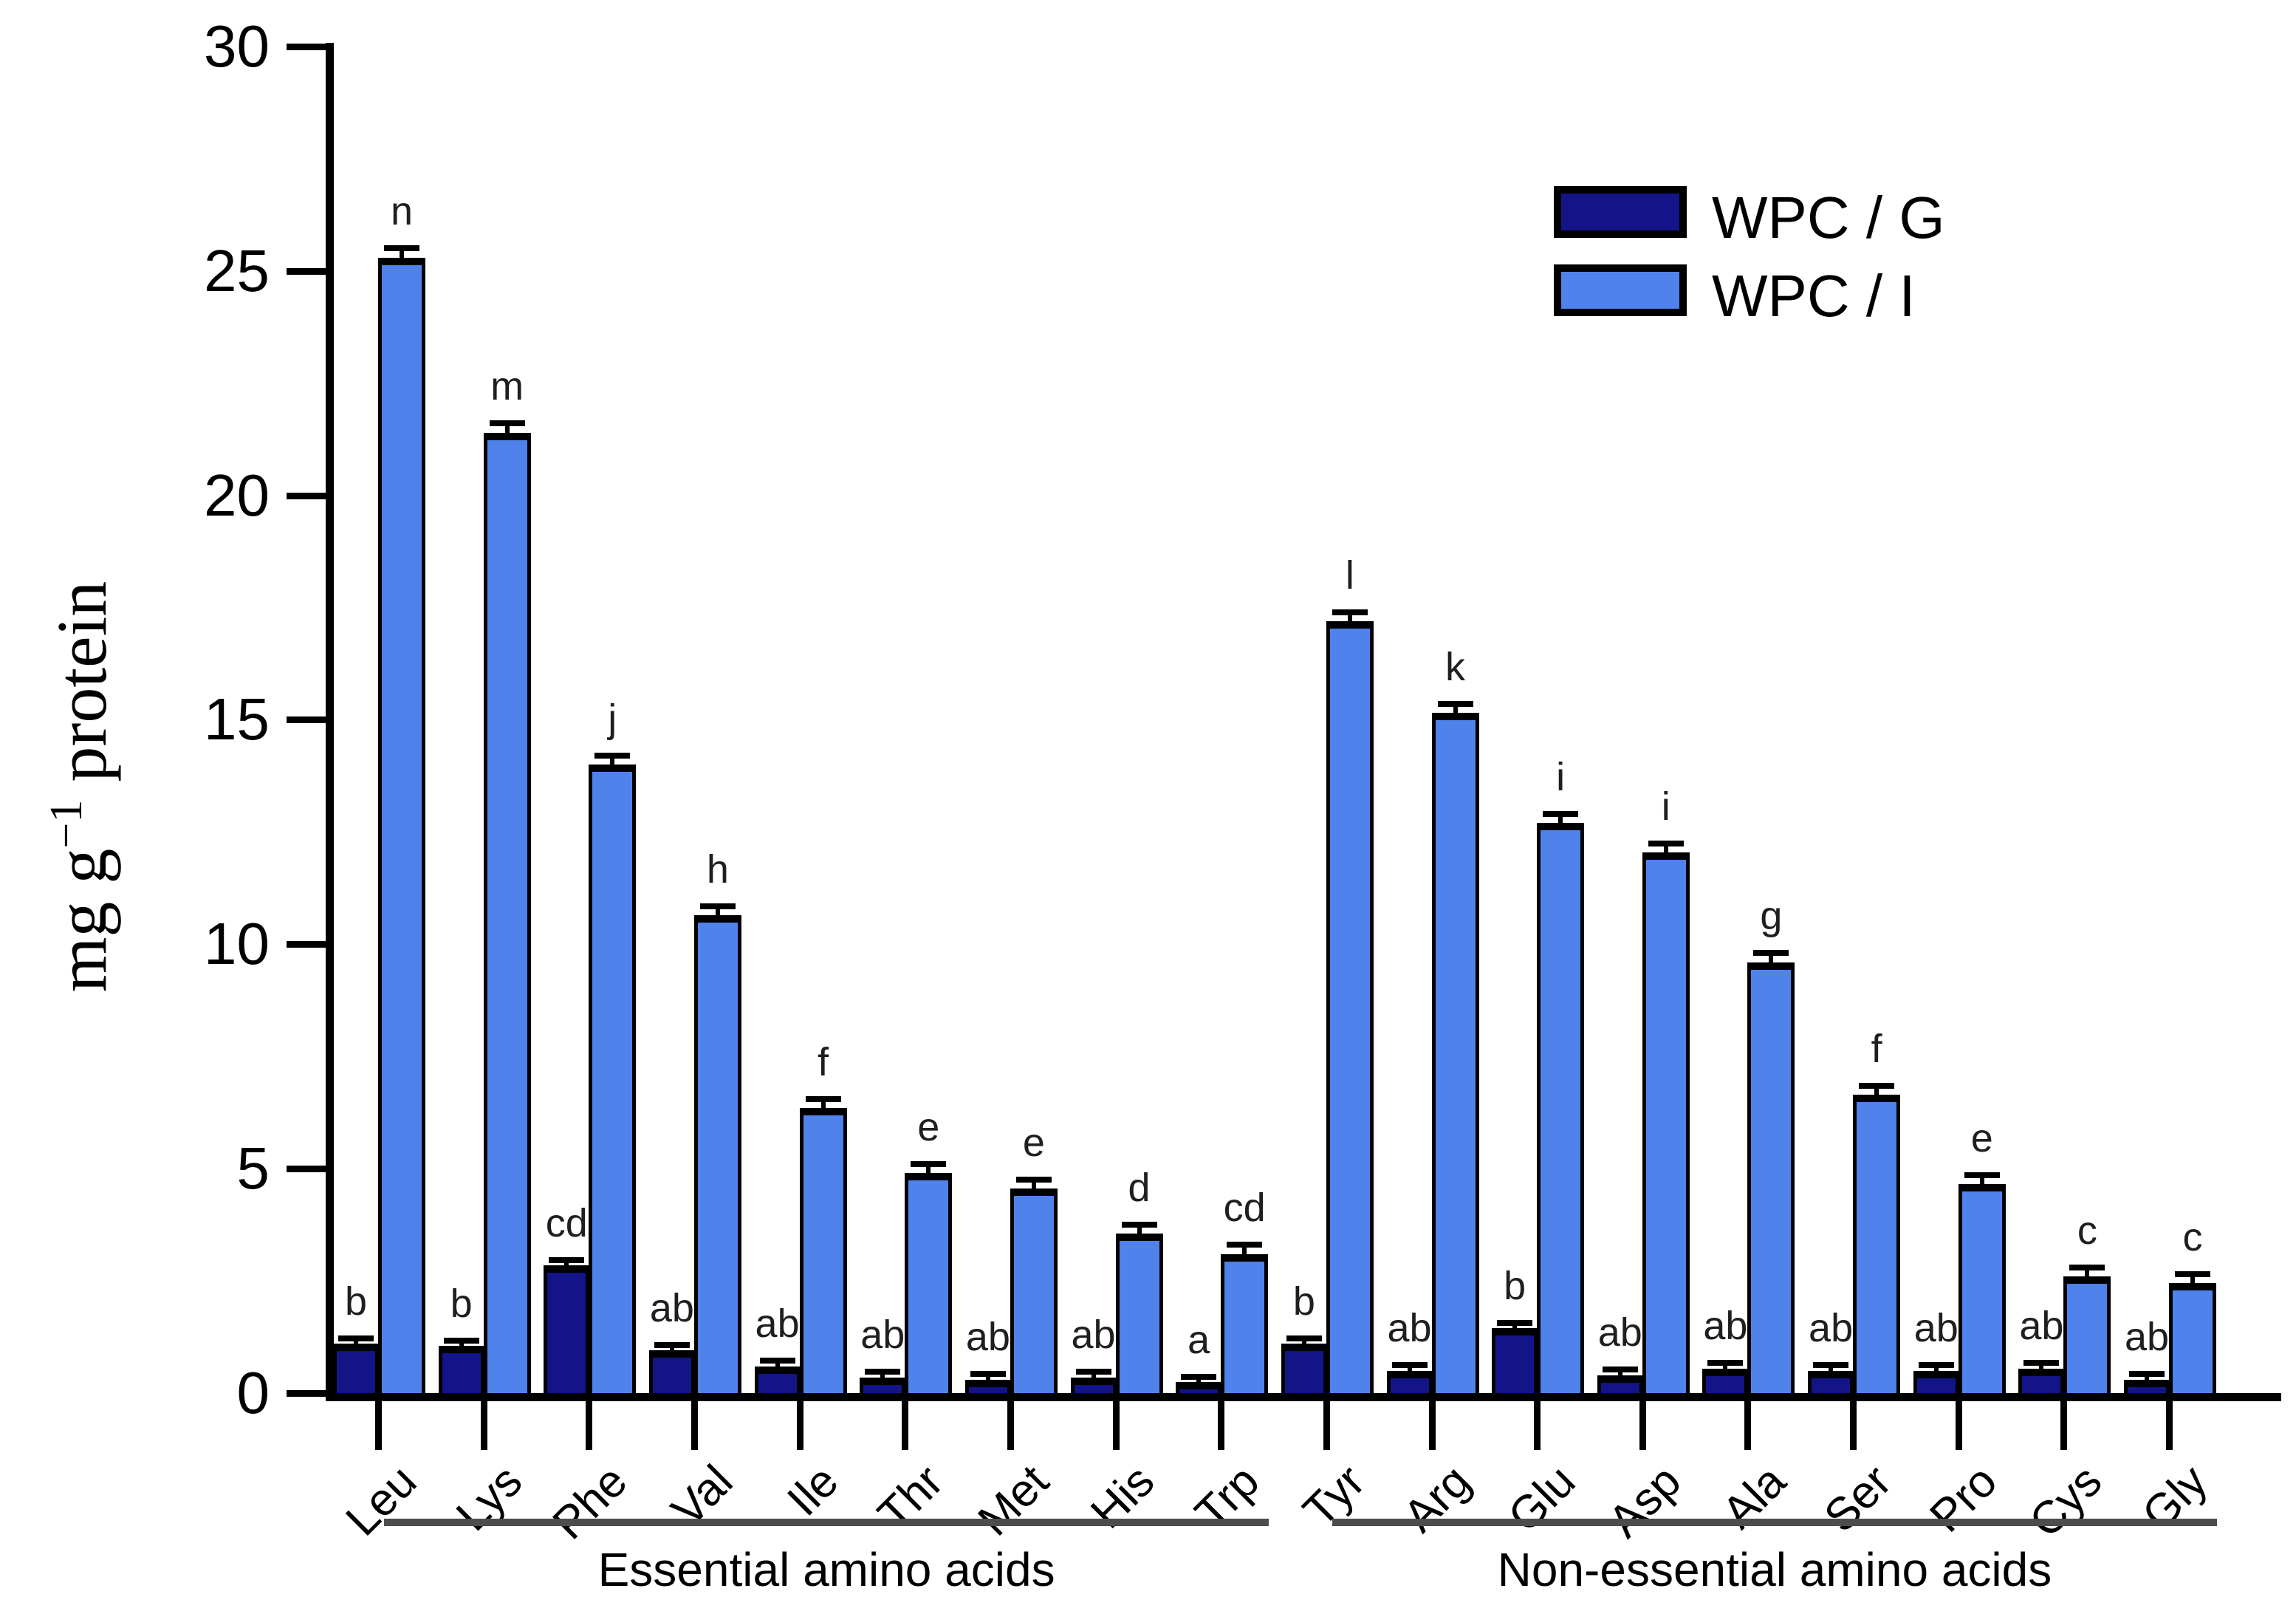 This screenshot has width=2296, height=1611. Describe the element at coordinates (253, 1393) in the screenshot. I see `y-tick-label: 0` at that location.